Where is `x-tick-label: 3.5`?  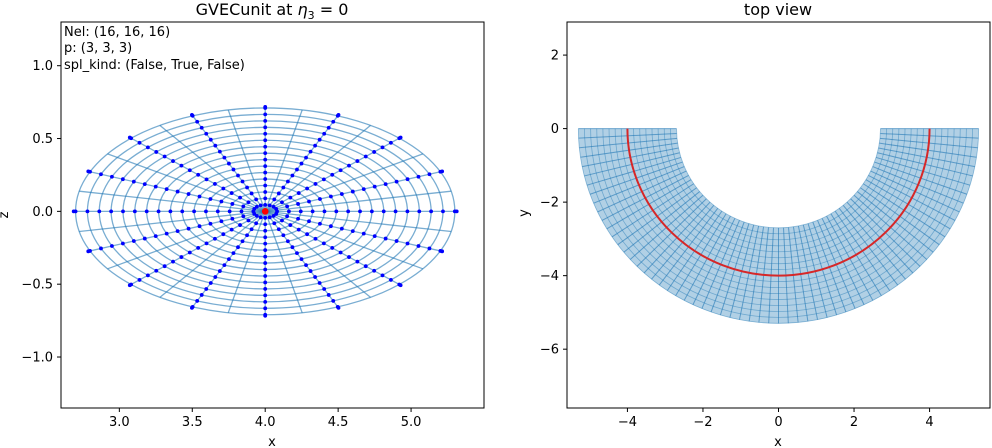 x-tick-label: 3.5 is located at coordinates (192, 422).